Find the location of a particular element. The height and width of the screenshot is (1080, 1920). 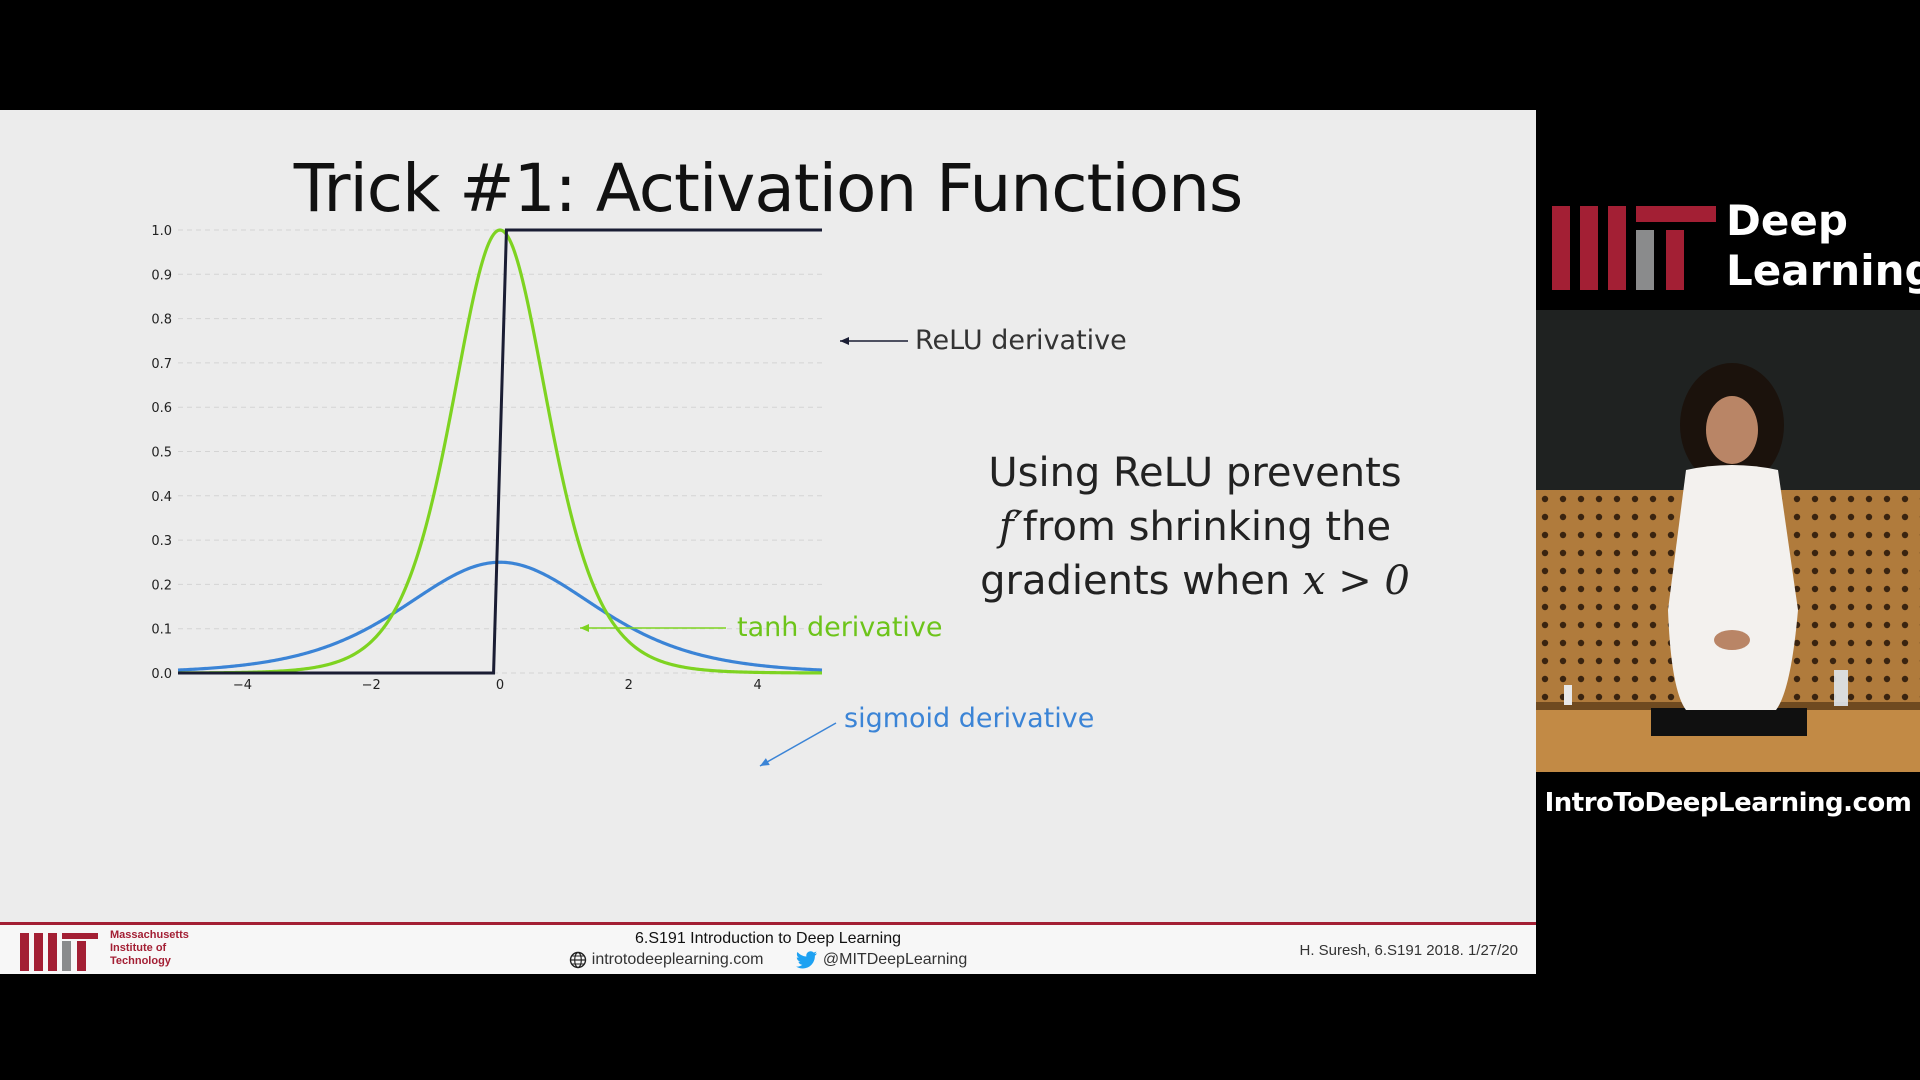

footer-links: introtodeeplearning.com @MITDeepLearning is located at coordinates (768, 962).